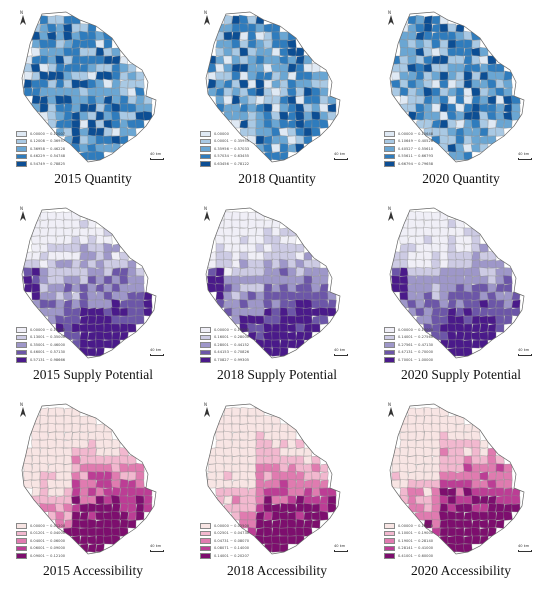 The width and height of the screenshot is (550, 592). Describe the element at coordinates (232, 533) in the screenshot. I see `legend-label: 0.02501 ~ 0.04730` at that location.